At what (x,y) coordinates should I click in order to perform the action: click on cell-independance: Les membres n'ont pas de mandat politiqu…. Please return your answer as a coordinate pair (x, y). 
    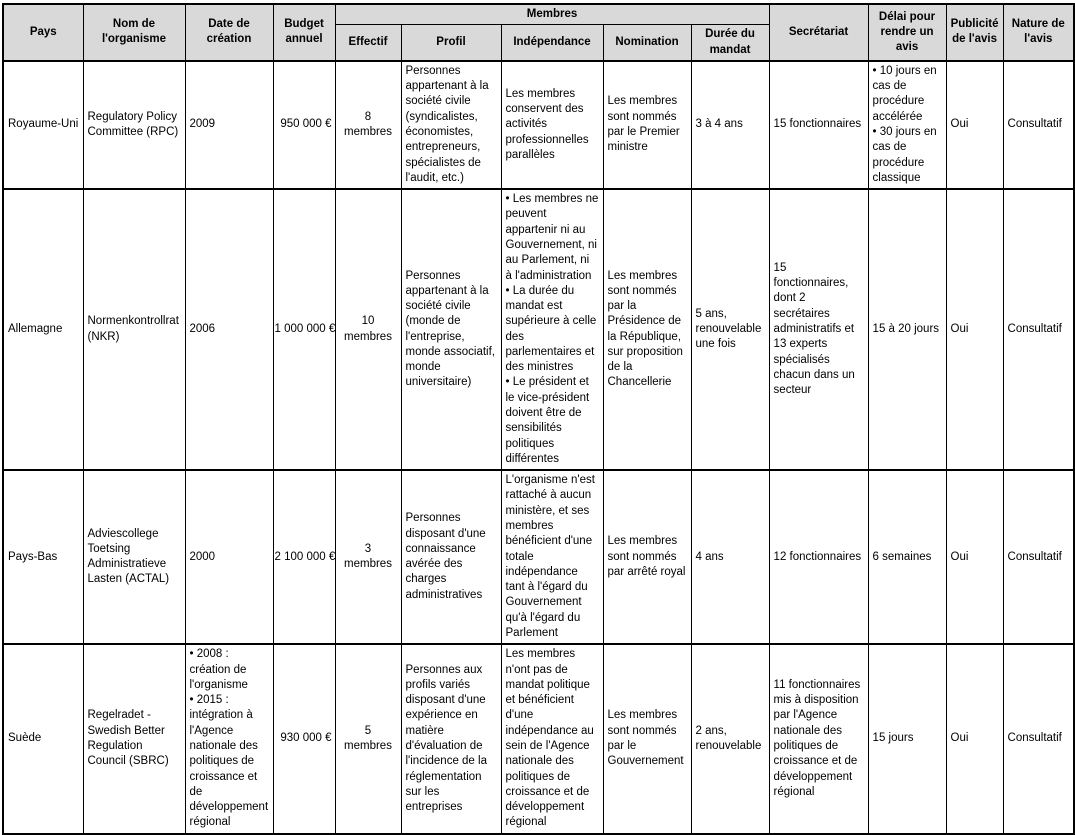
    Looking at the image, I should click on (552, 739).